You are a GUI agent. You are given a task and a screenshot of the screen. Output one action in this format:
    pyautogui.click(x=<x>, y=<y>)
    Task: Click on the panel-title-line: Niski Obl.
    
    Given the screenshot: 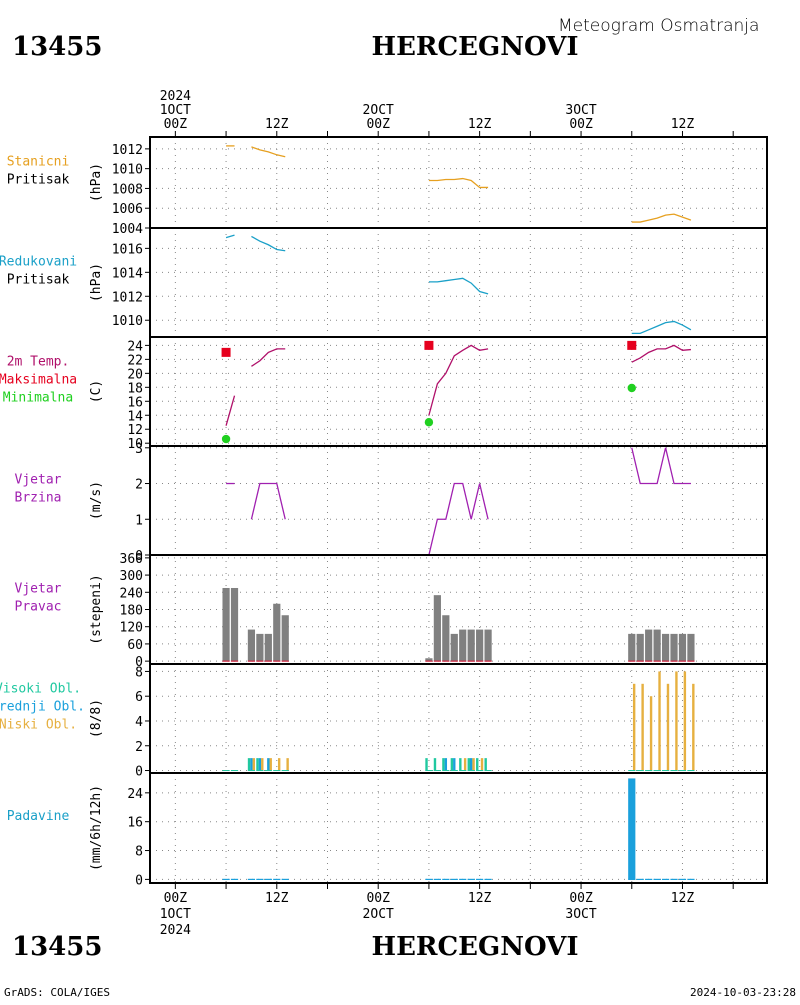 What is the action you would take?
    pyautogui.click(x=38, y=725)
    